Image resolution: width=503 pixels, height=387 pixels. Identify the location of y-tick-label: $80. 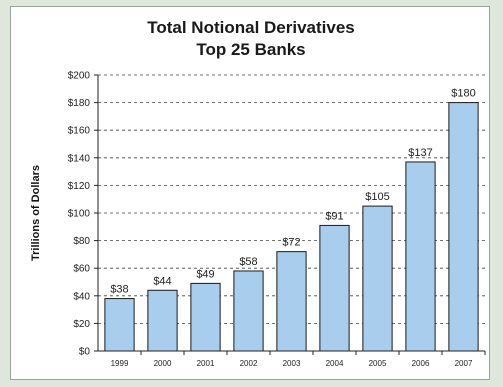
(81, 241).